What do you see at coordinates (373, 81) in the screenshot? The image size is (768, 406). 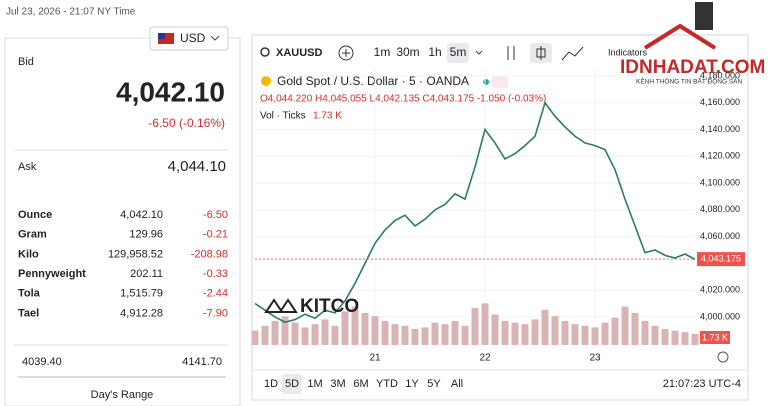 I see `instrument: Gold Spot / U.S. Dollar · 5 · OANDA` at bounding box center [373, 81].